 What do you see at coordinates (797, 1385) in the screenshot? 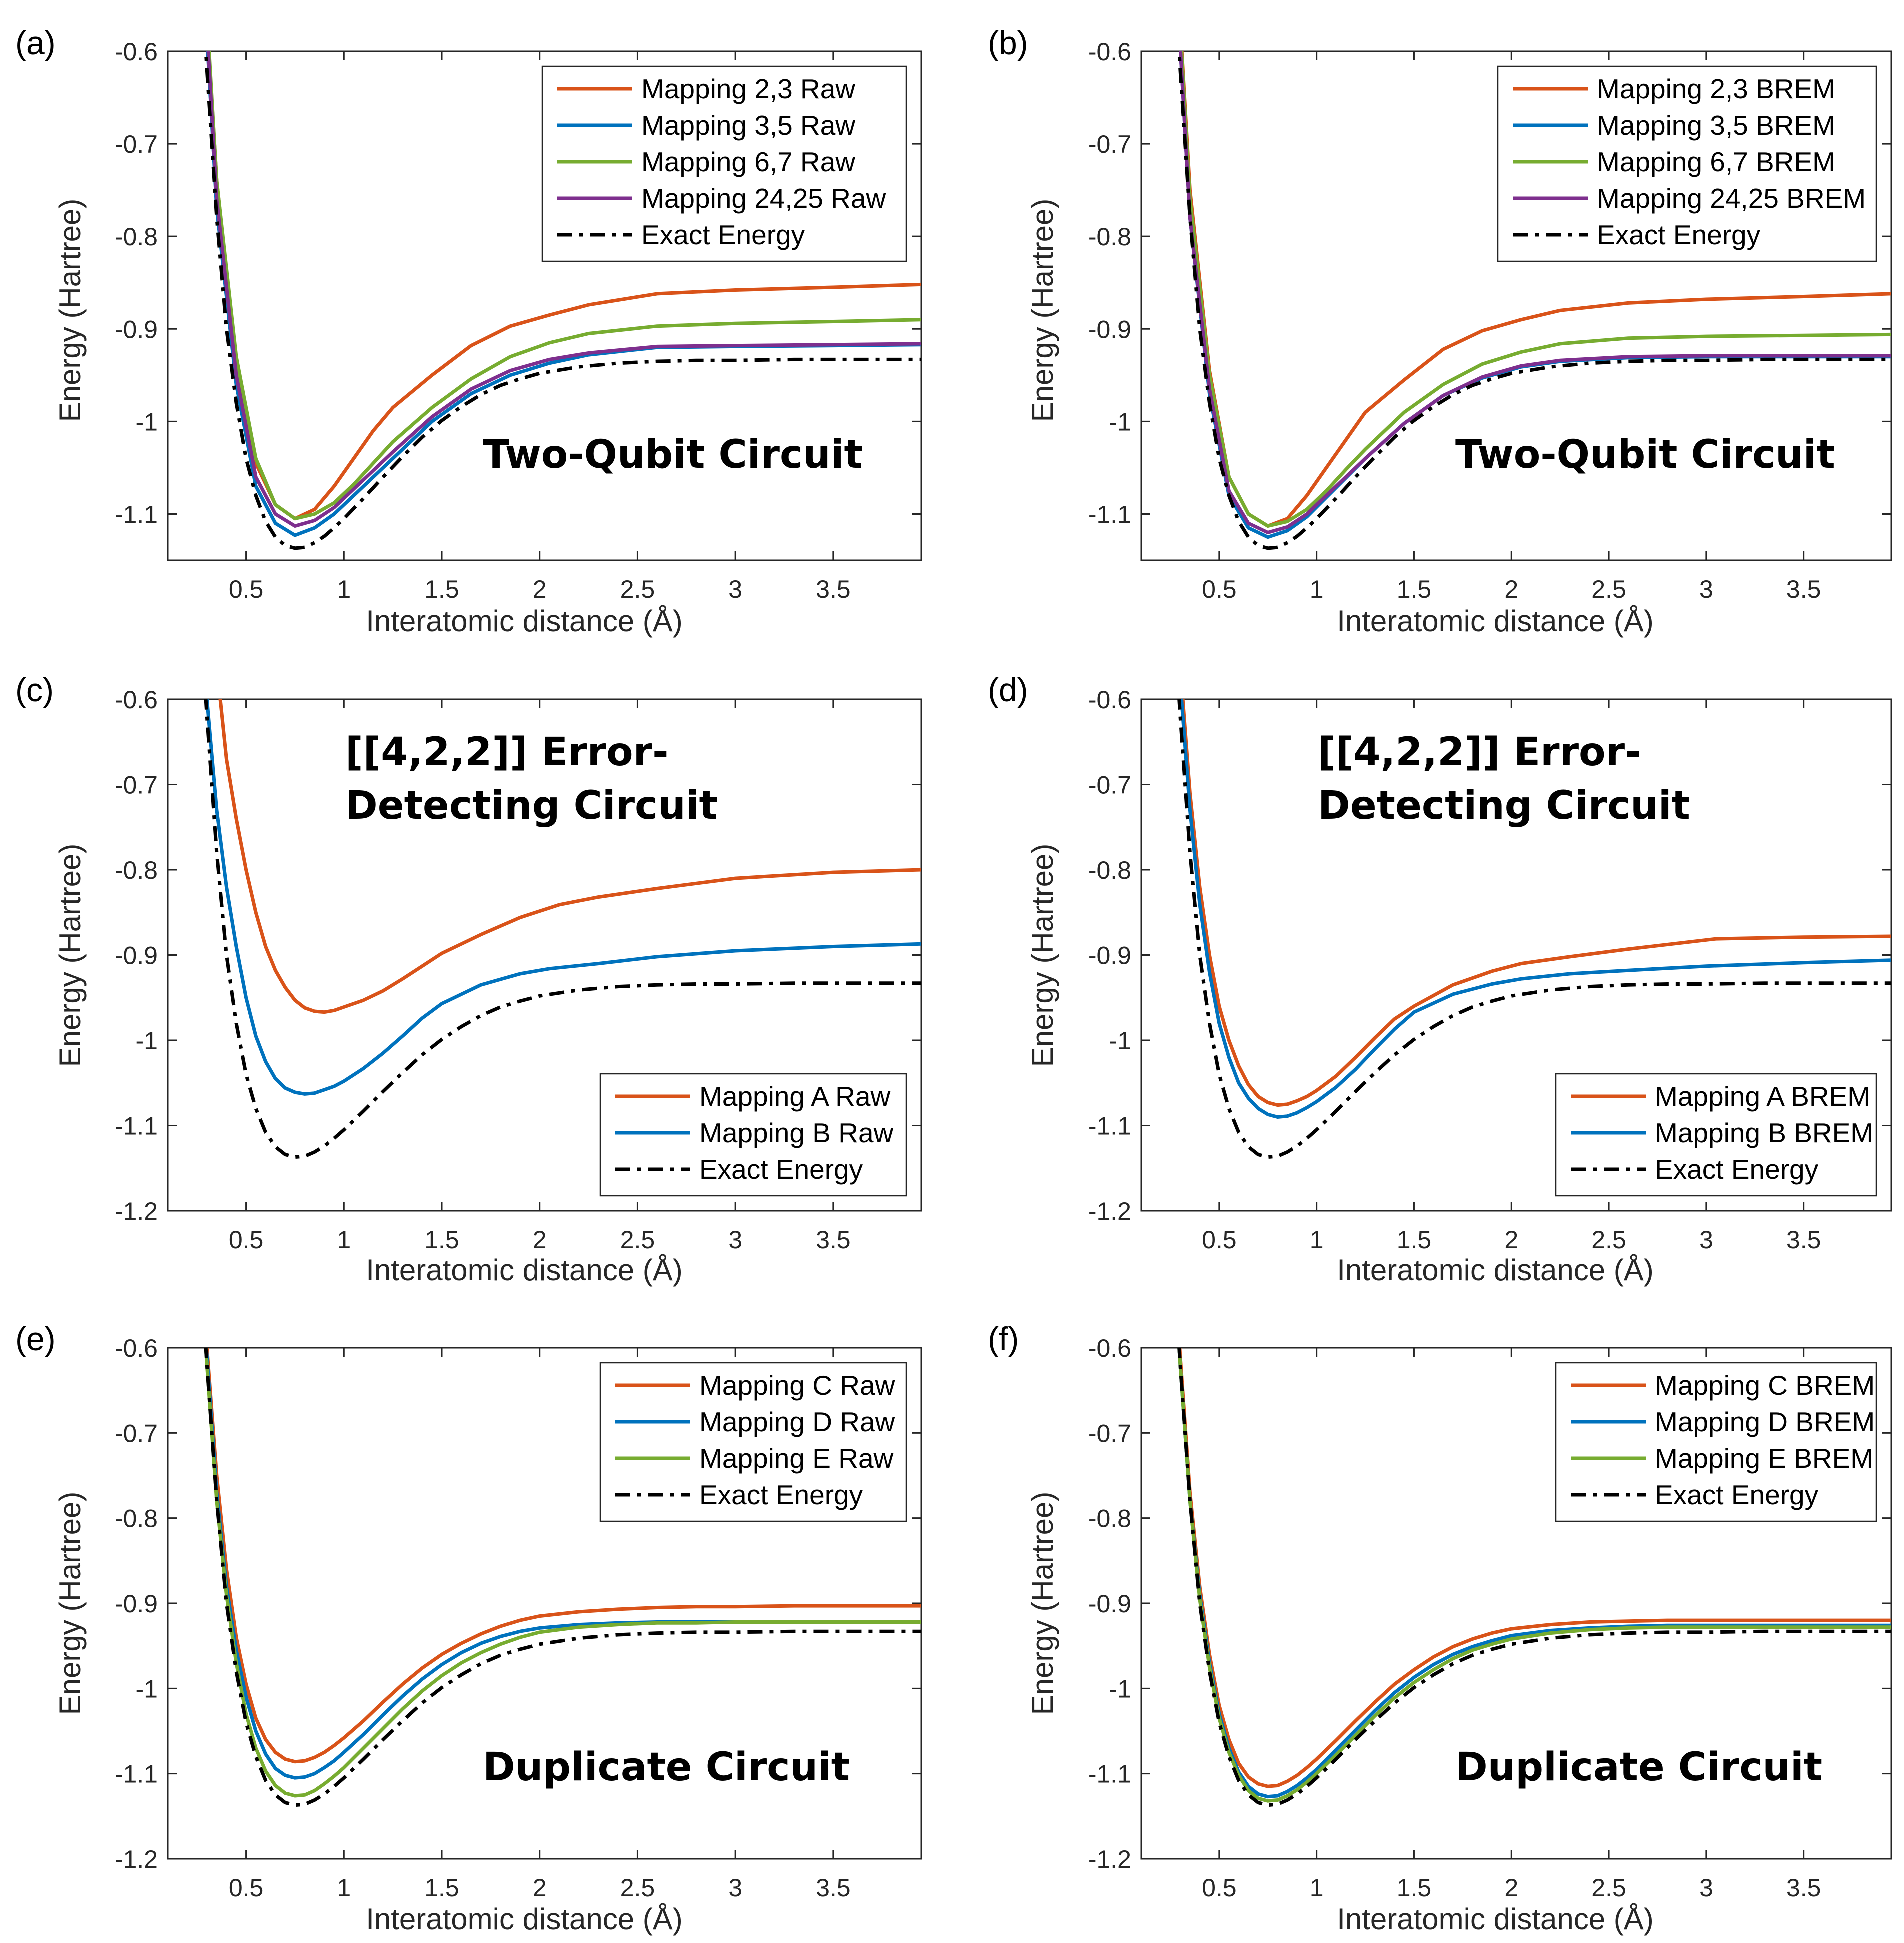
I see `legend-entry: Mapping C Raw` at bounding box center [797, 1385].